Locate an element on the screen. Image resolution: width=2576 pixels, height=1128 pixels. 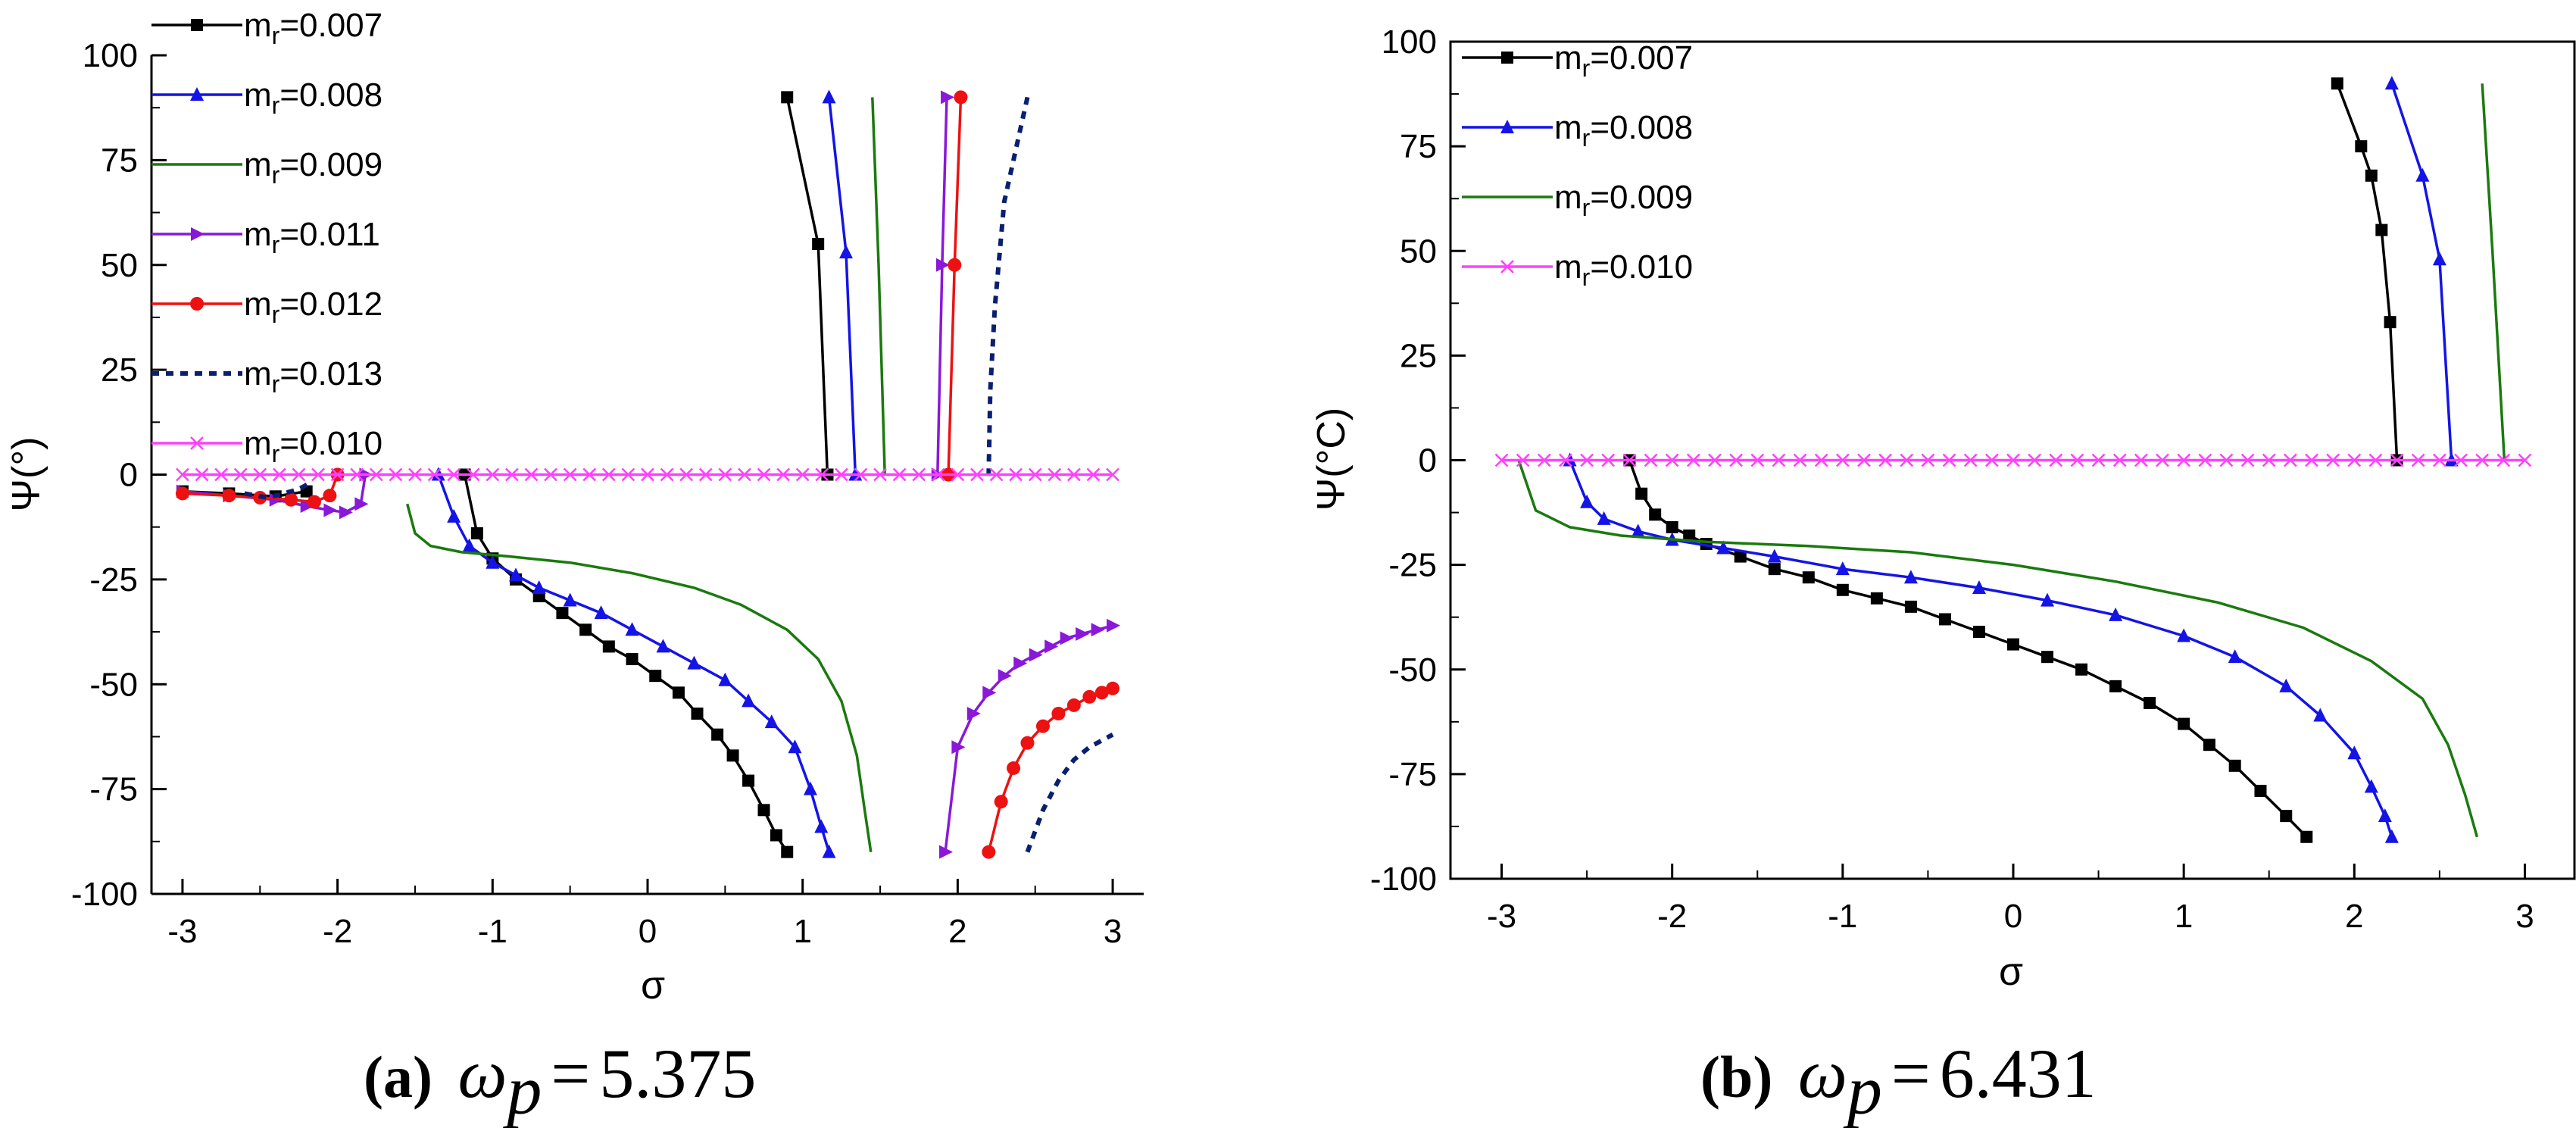
legend-entry: mr=0.012 is located at coordinates (267, 307).